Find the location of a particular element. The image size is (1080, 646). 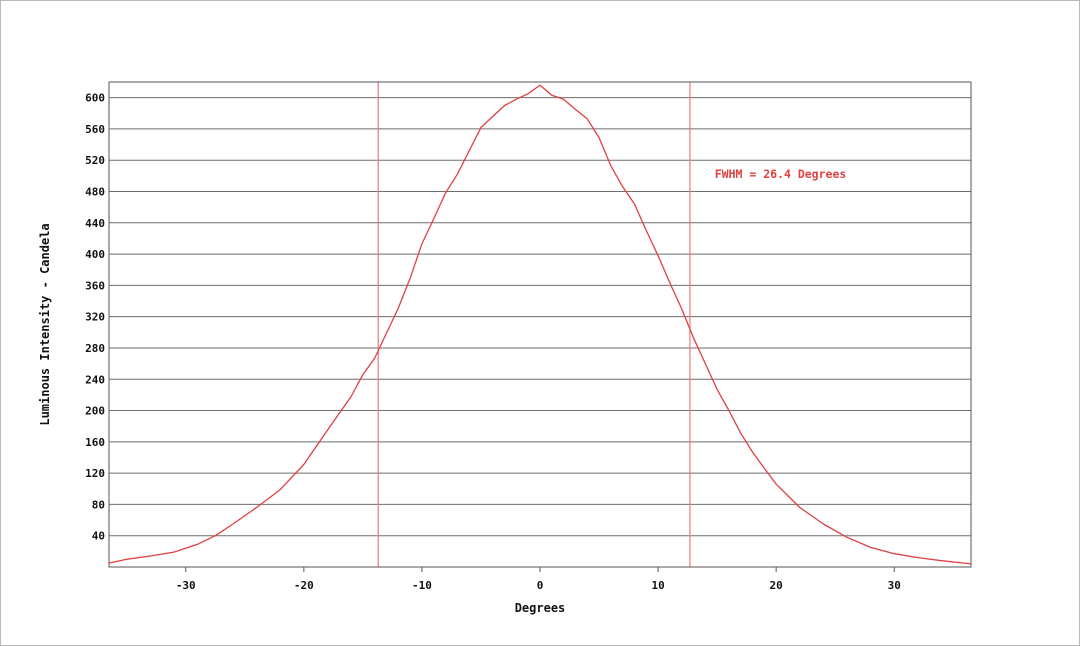

y-tick-label: 360 is located at coordinates (95, 285).